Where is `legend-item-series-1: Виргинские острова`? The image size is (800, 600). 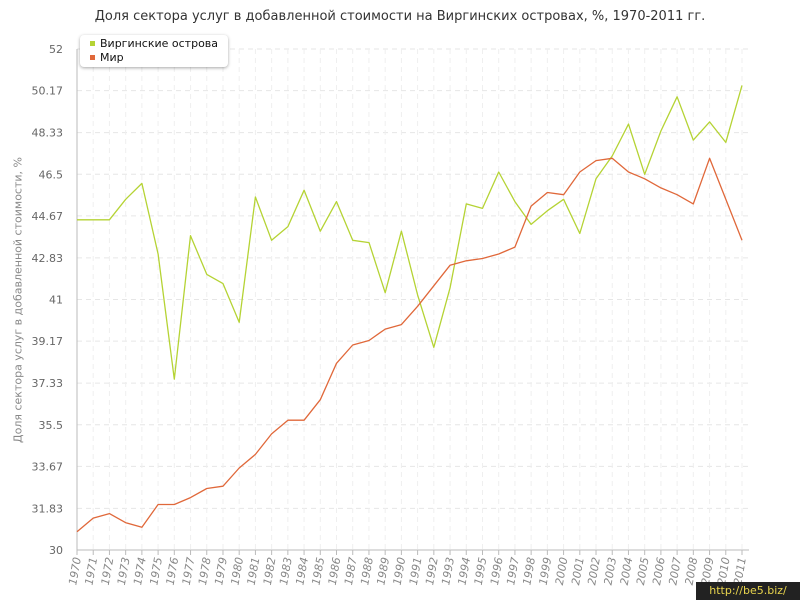
legend-item-series-1: Виргинские острова is located at coordinates (154, 44).